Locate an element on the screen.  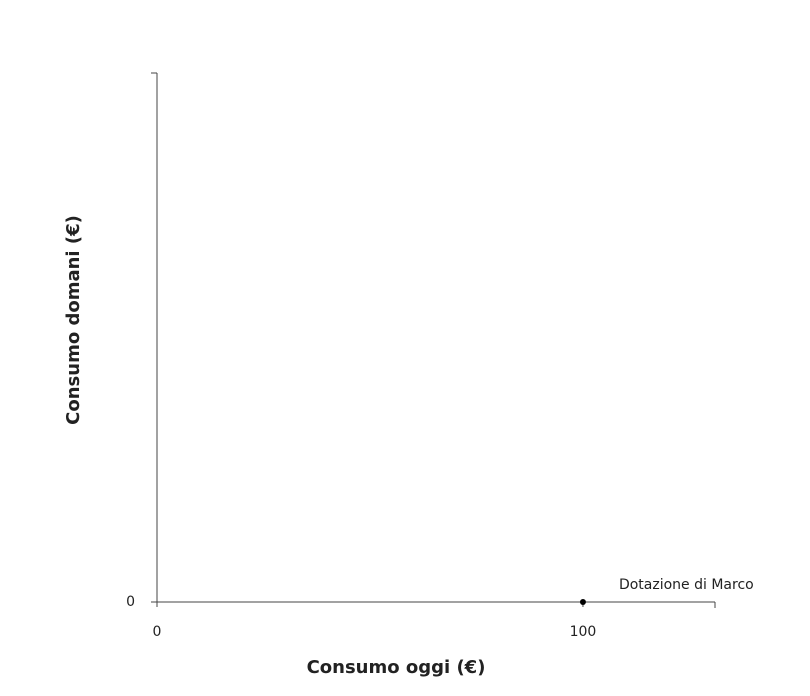
x-axis-title: Consumo oggi (€) is located at coordinates (396, 667).